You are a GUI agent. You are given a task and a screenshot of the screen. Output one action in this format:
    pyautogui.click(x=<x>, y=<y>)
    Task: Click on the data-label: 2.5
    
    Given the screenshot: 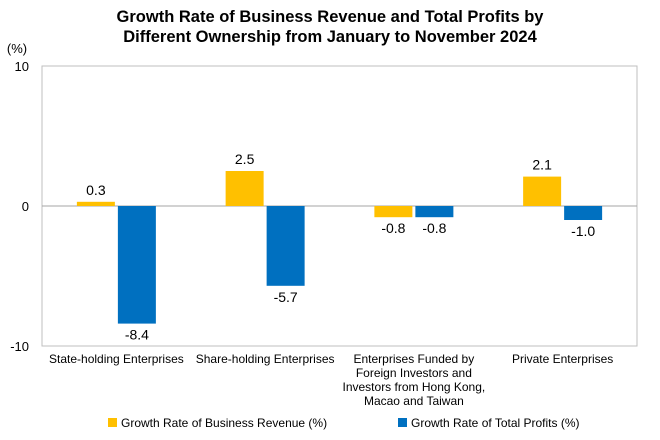 What is the action you would take?
    pyautogui.click(x=245, y=159)
    